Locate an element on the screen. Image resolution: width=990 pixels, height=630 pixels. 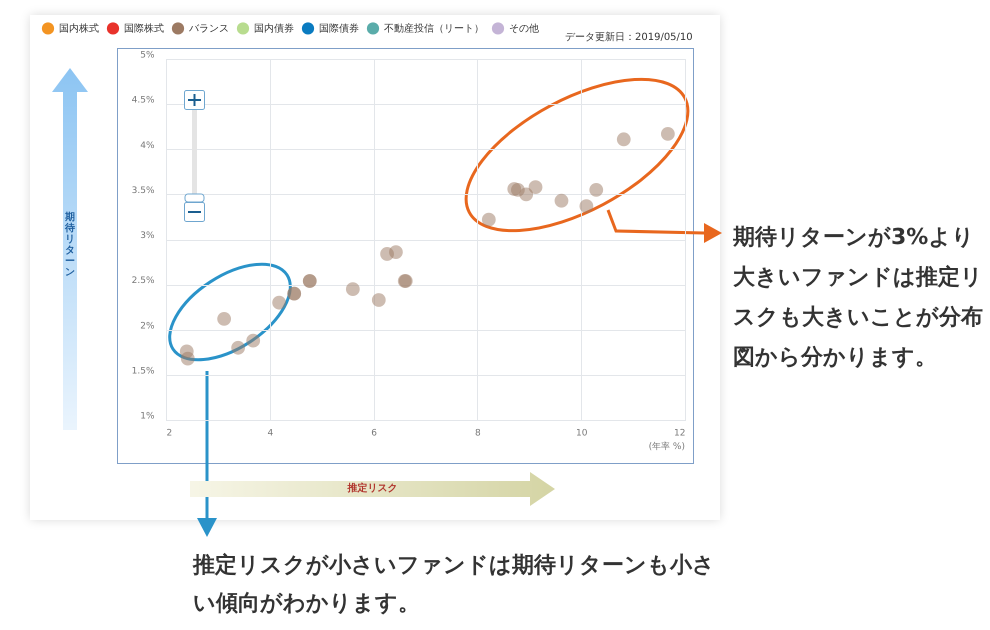
y-tick-label: 2.5% is located at coordinates (143, 281).